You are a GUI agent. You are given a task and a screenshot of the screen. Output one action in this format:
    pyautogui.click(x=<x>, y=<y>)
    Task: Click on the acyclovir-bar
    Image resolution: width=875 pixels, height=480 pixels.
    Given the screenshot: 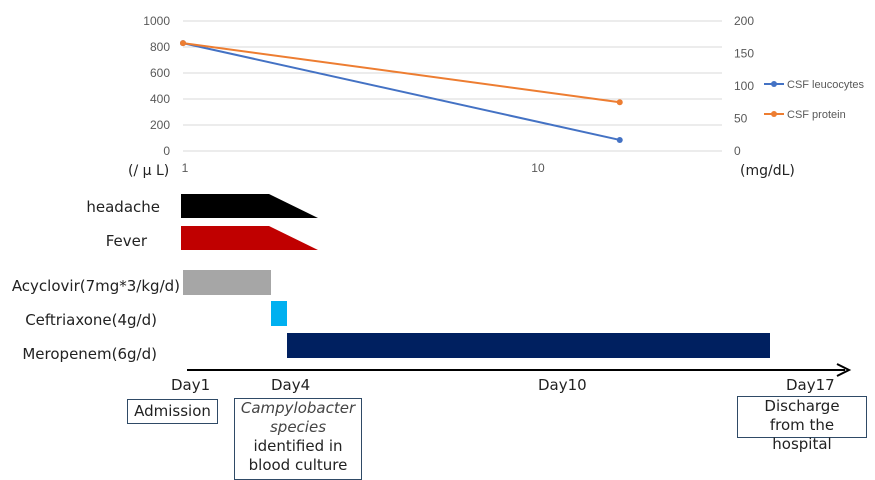 What is the action you would take?
    pyautogui.click(x=227, y=282)
    